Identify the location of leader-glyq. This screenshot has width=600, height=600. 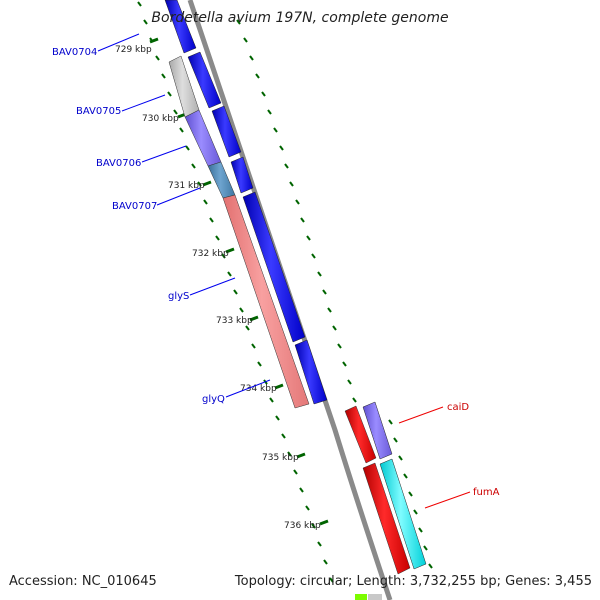
(248, 388).